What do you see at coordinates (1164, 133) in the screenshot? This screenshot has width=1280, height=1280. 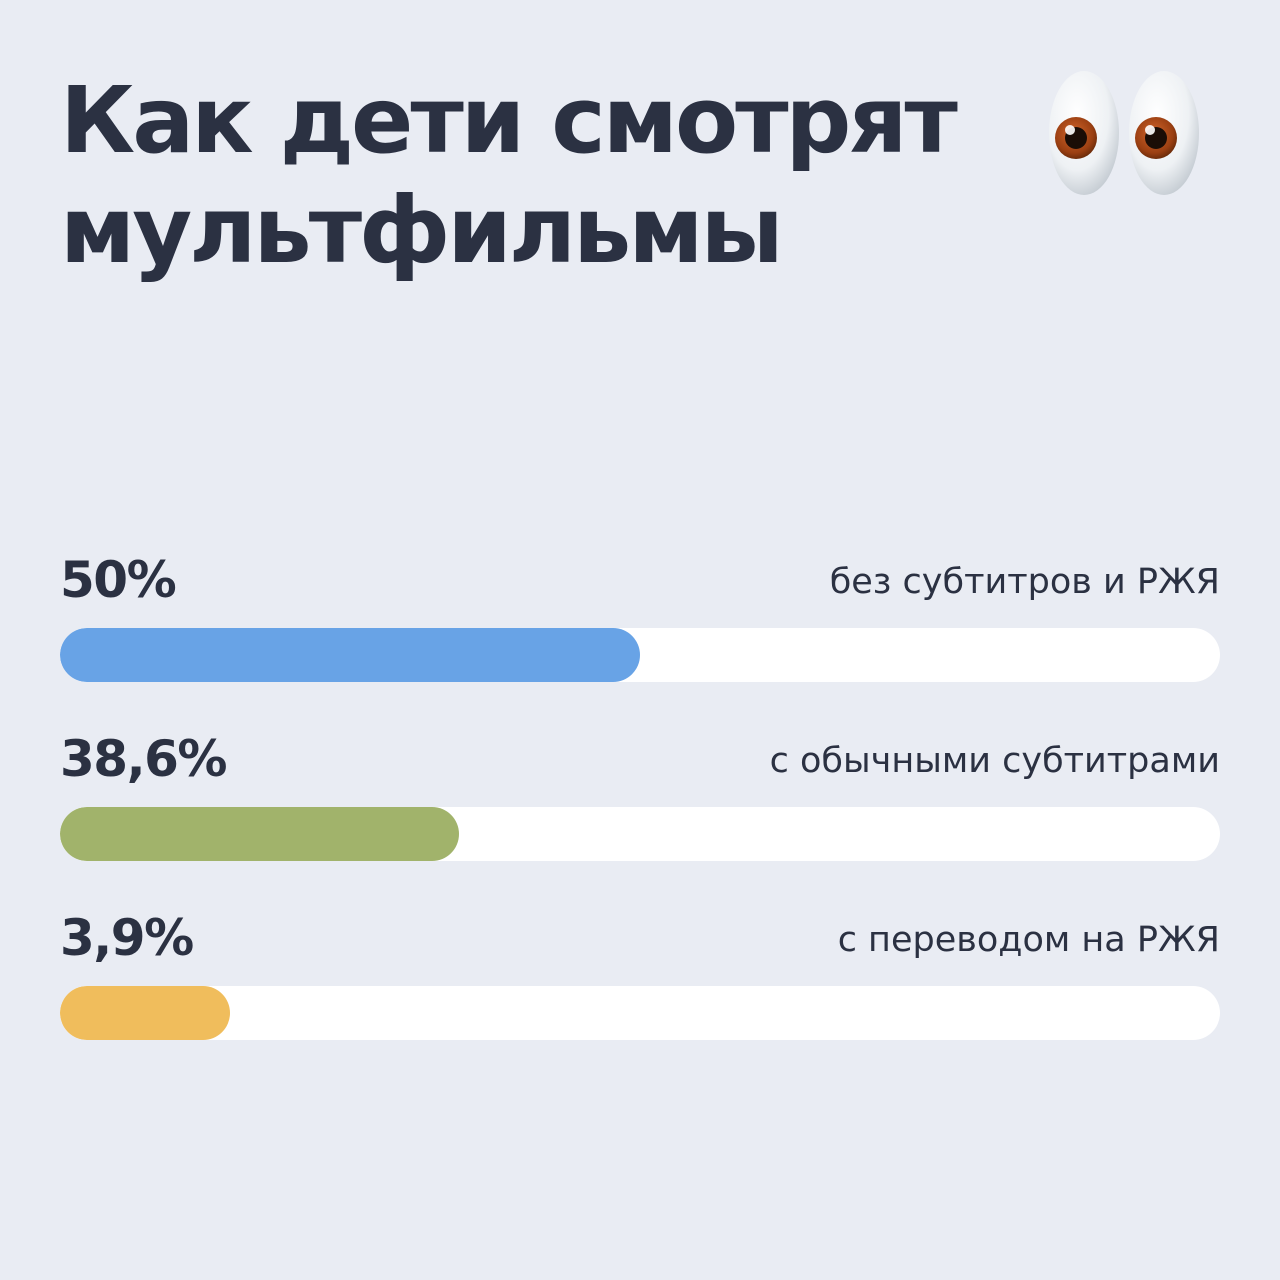 I see `right-eye` at bounding box center [1164, 133].